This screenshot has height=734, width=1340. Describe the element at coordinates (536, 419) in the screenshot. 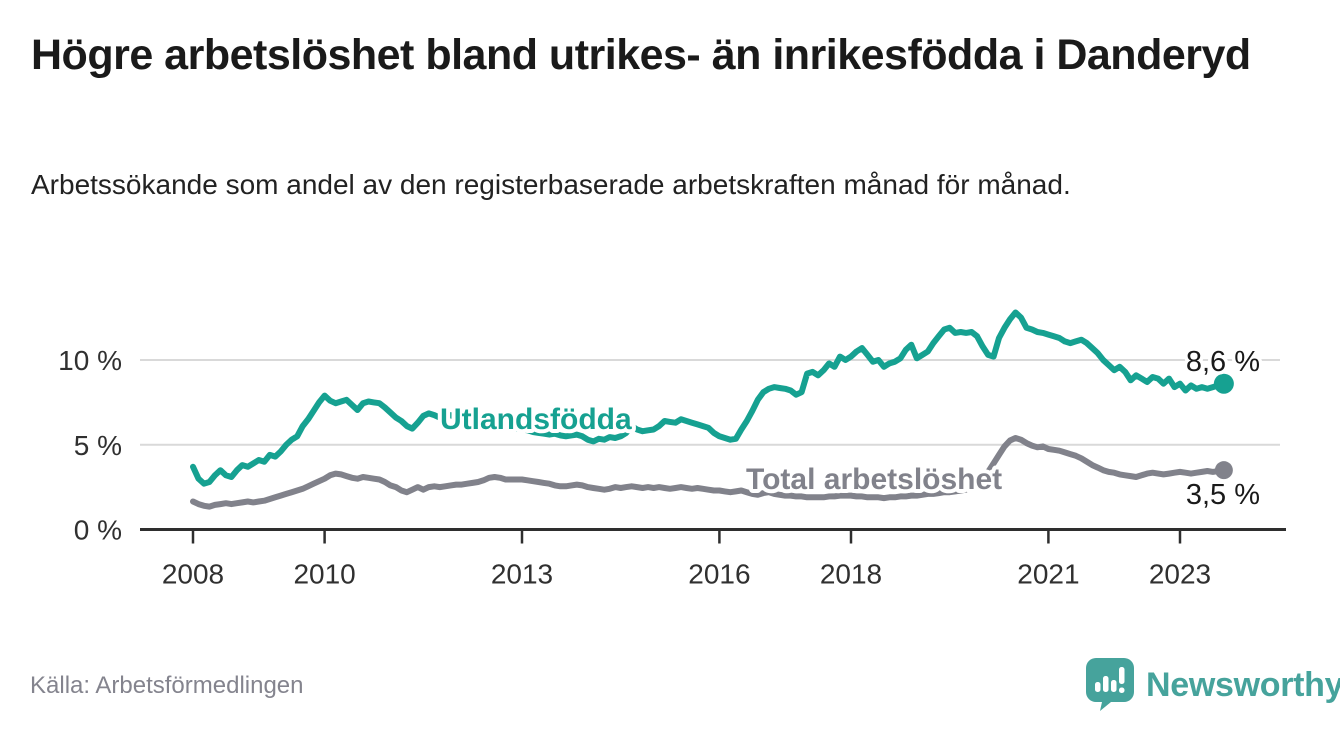

I see `series-label-utlandsfodda: Utlandsfödda` at that location.